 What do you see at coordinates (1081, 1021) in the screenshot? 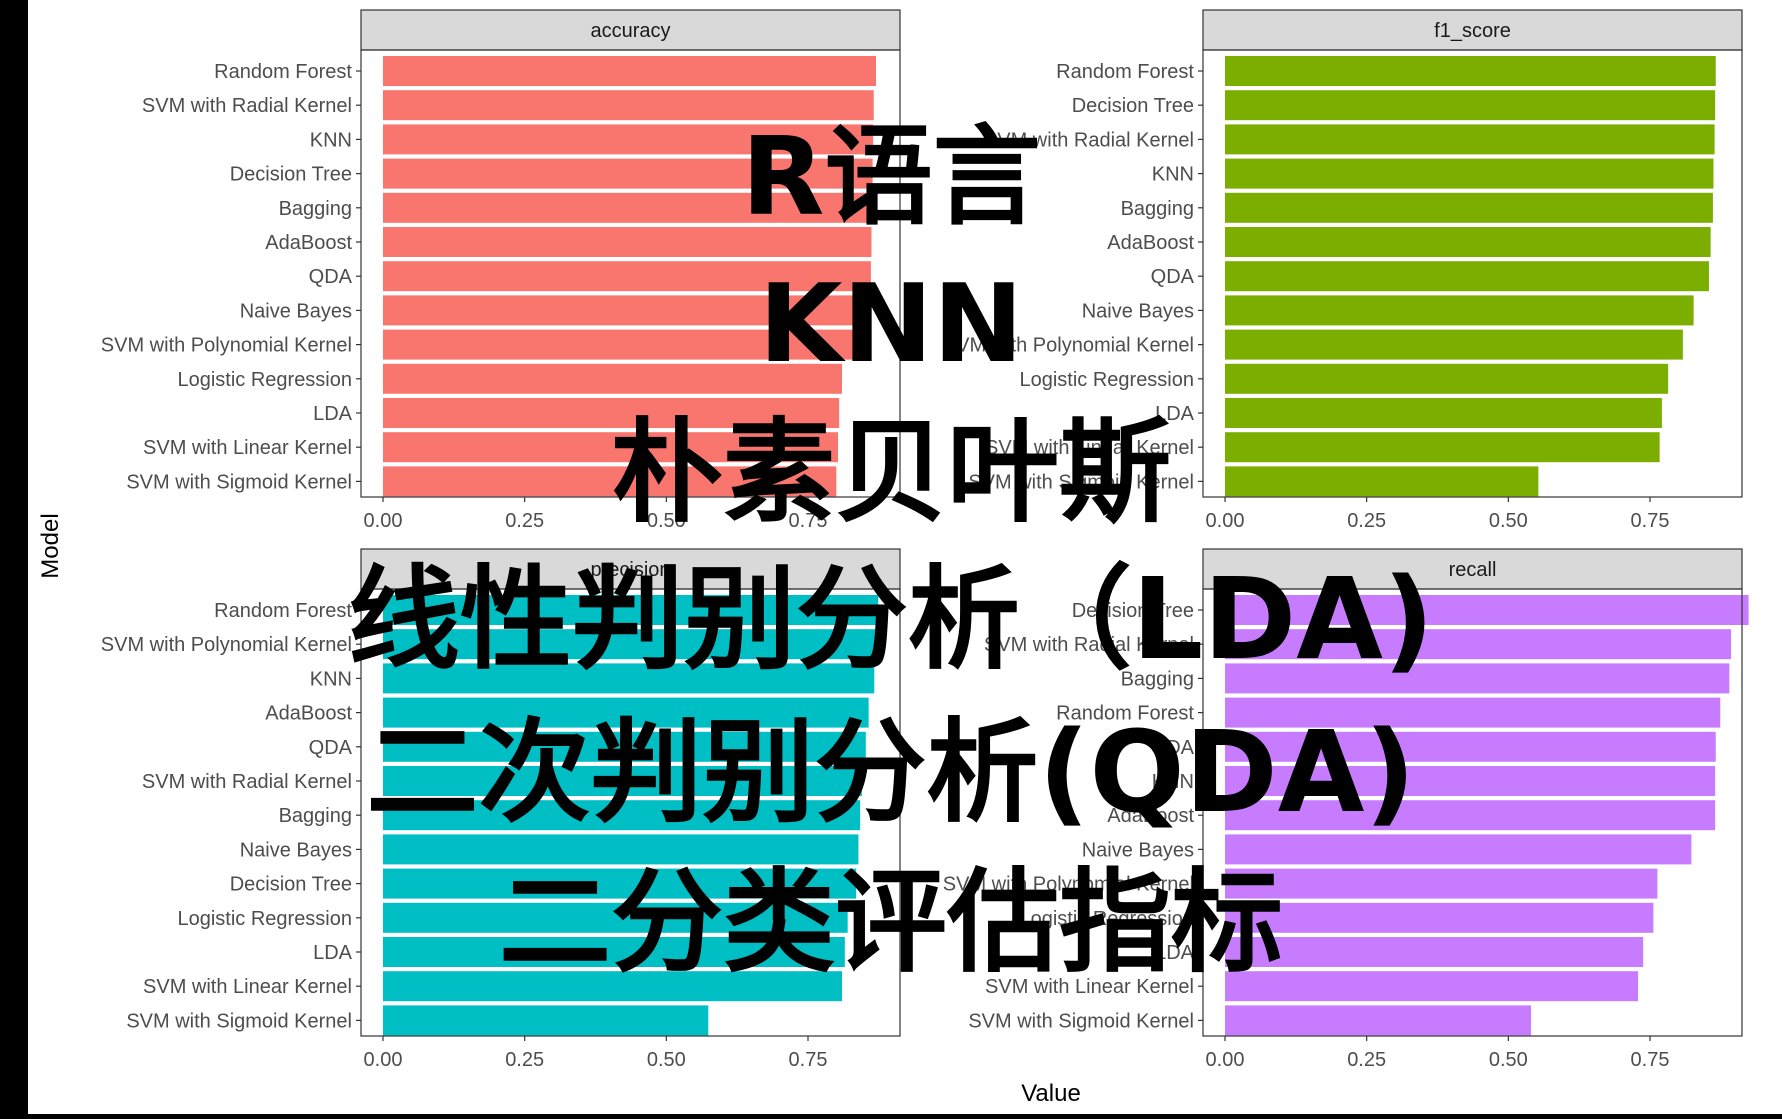
I see `recall-y-tick-label: SVM with Sigmoid Kernel` at bounding box center [1081, 1021].